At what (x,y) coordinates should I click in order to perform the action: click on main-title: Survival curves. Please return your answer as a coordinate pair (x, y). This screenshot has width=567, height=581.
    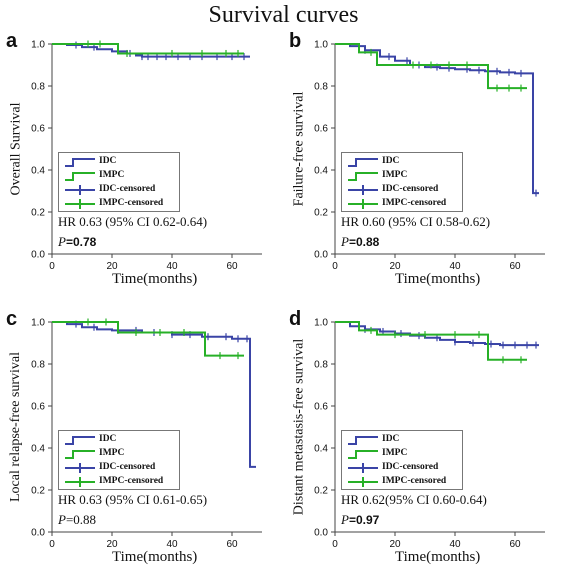
    Looking at the image, I should click on (283, 15).